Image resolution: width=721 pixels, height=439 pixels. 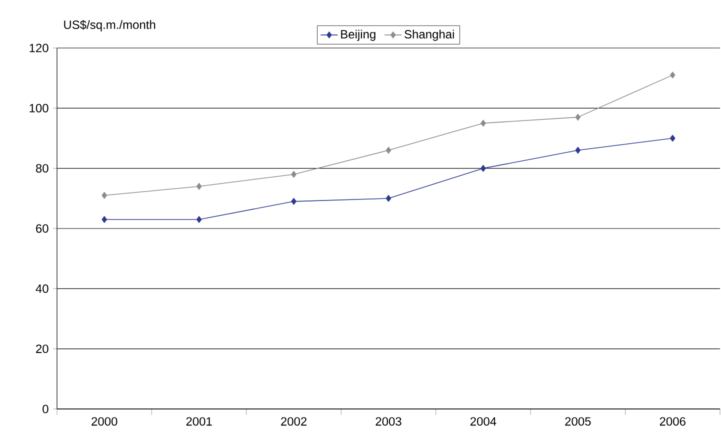 I want to click on x-tick-label: 2000, so click(x=105, y=421).